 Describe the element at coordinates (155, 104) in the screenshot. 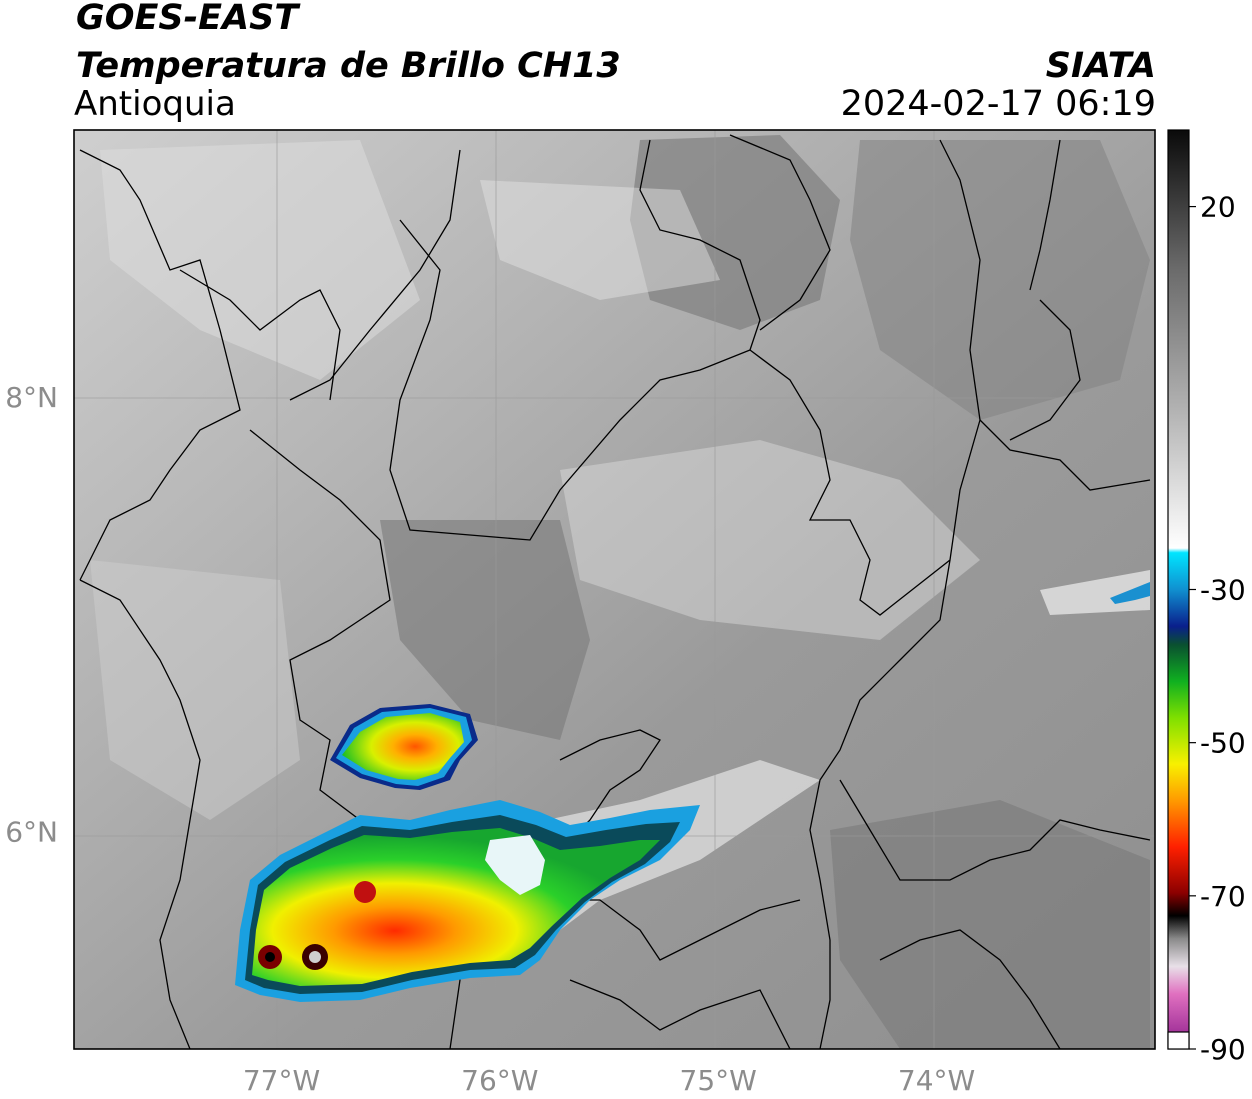

I see `region-label: Antioquia` at that location.